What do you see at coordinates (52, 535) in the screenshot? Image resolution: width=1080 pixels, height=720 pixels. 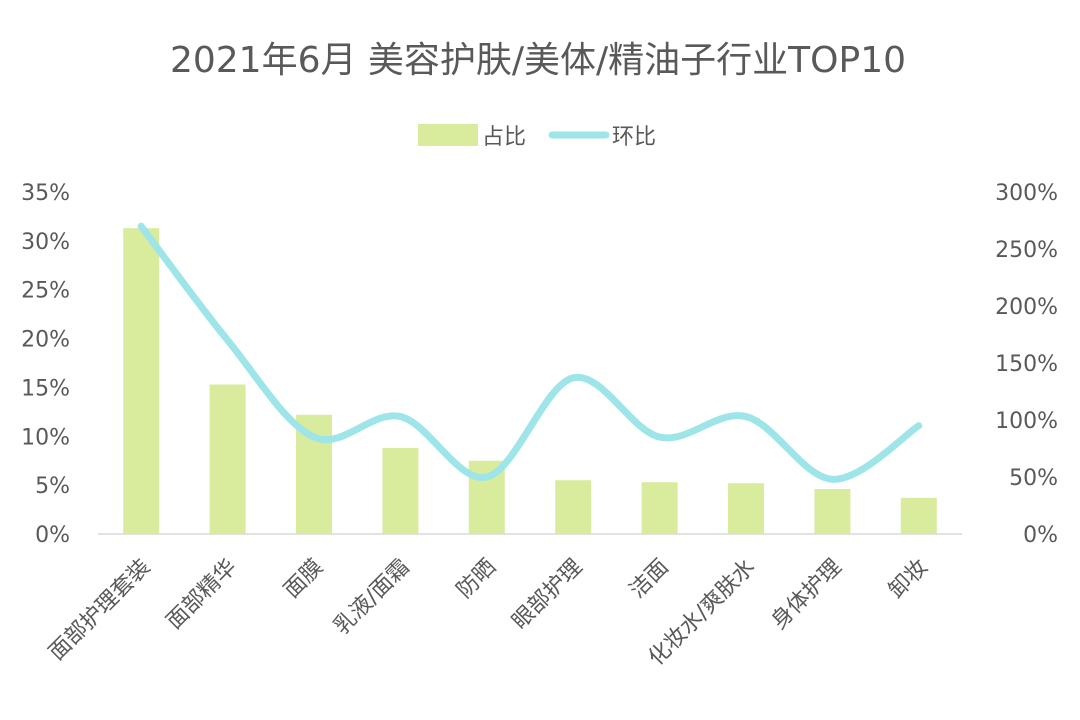 I see `y-left-tick-label: 0%` at bounding box center [52, 535].